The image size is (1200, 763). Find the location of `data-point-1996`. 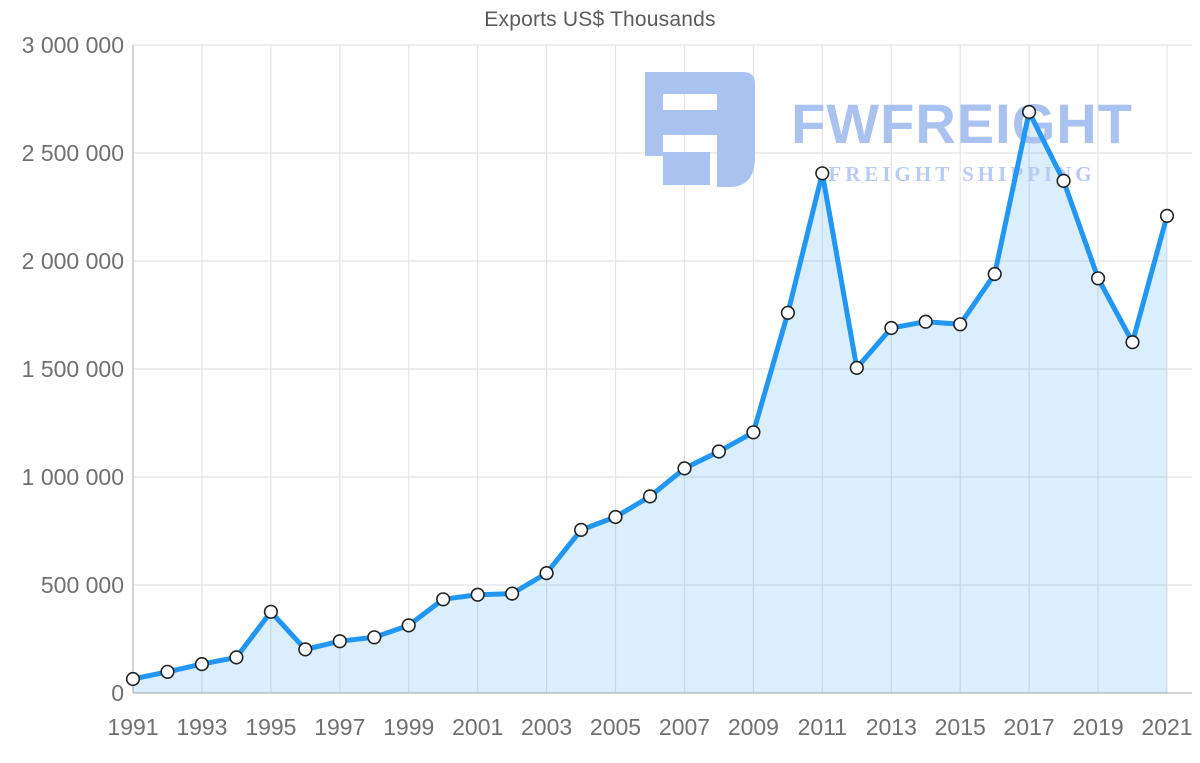

data-point-1996 is located at coordinates (305, 649).